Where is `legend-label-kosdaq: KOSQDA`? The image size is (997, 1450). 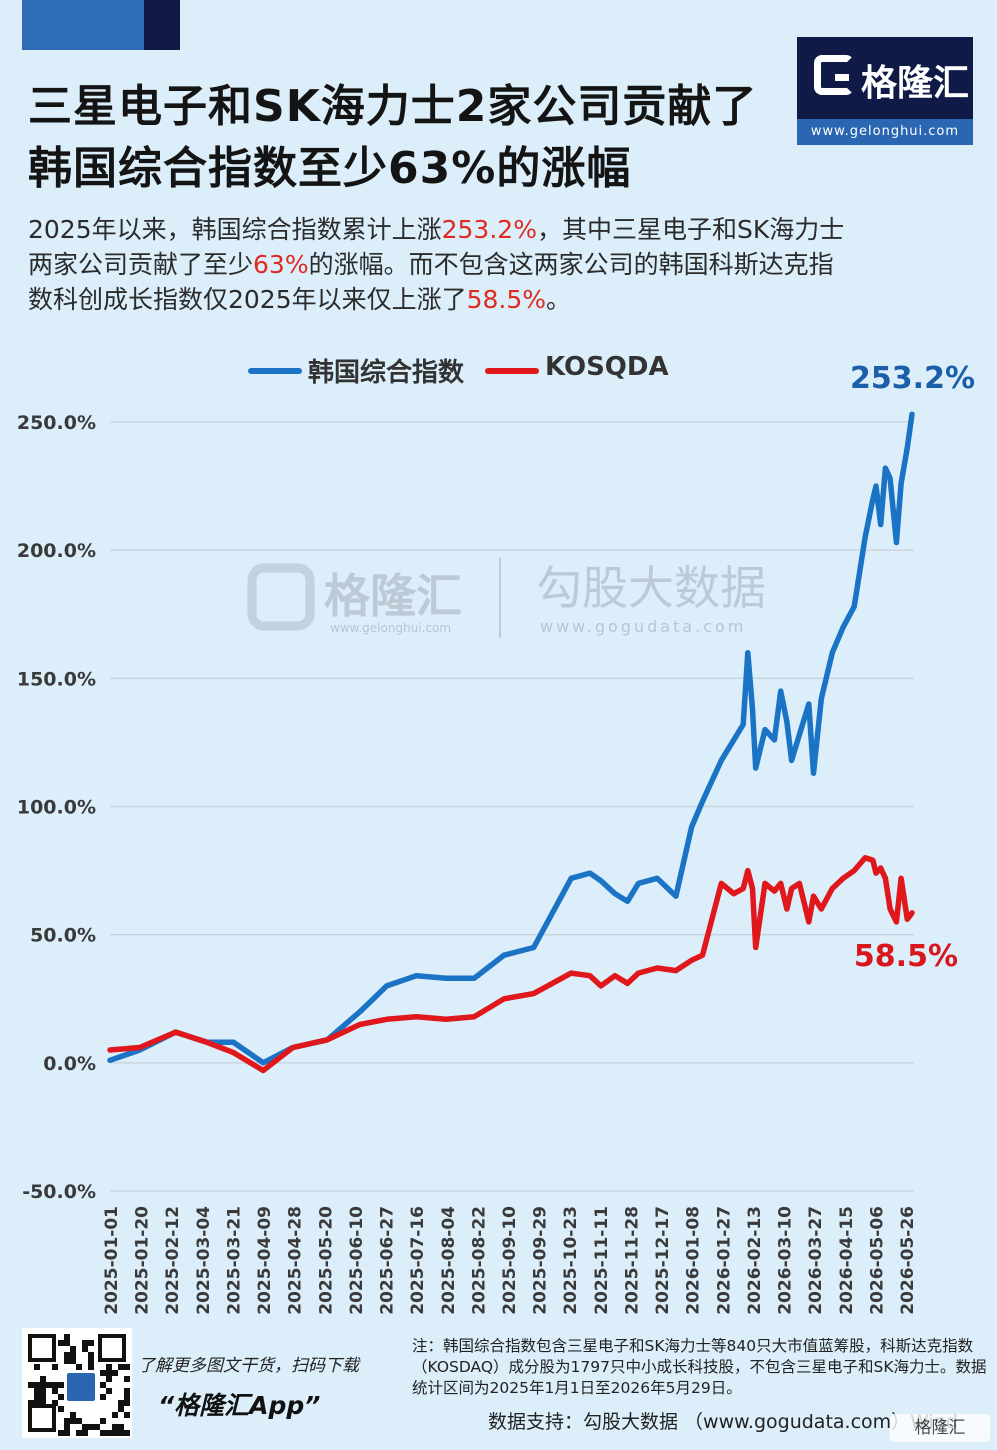 legend-label-kosdaq: KOSQDA is located at coordinates (607, 367).